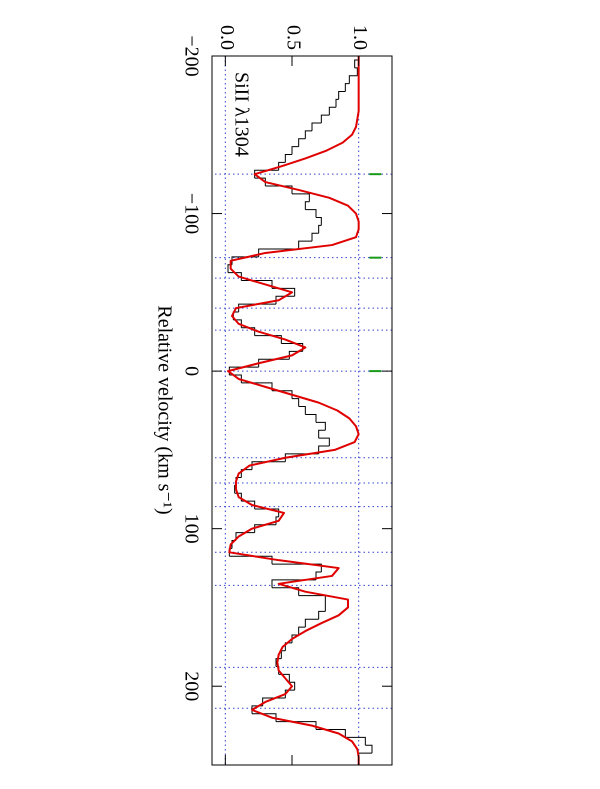  I want to click on x-tick-label: −200, so click(191, 55).